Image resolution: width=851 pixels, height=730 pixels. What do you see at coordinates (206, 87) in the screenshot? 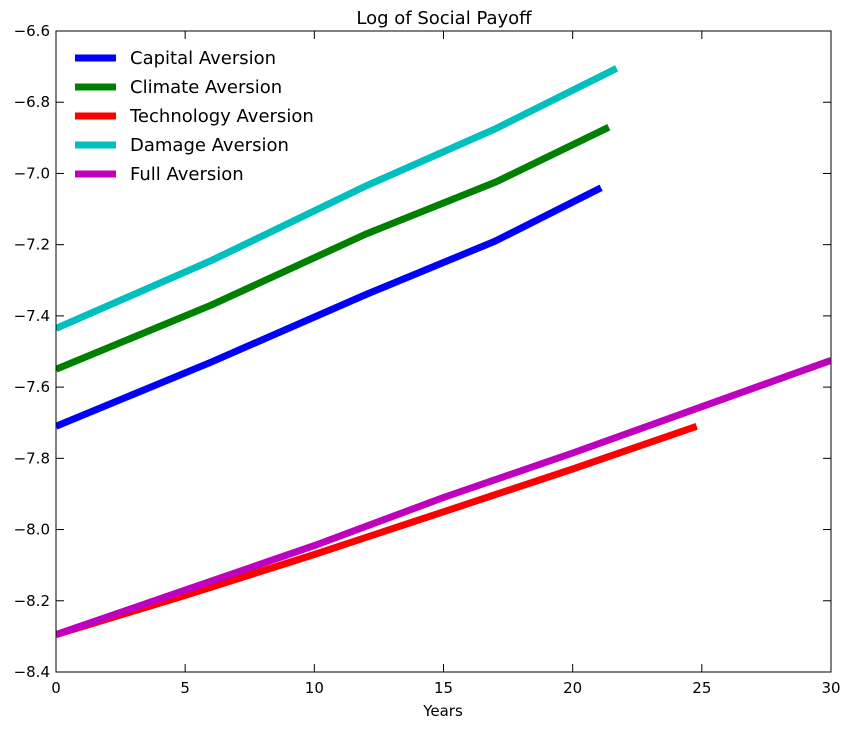
I see `legend-label: Climate Aversion` at bounding box center [206, 87].